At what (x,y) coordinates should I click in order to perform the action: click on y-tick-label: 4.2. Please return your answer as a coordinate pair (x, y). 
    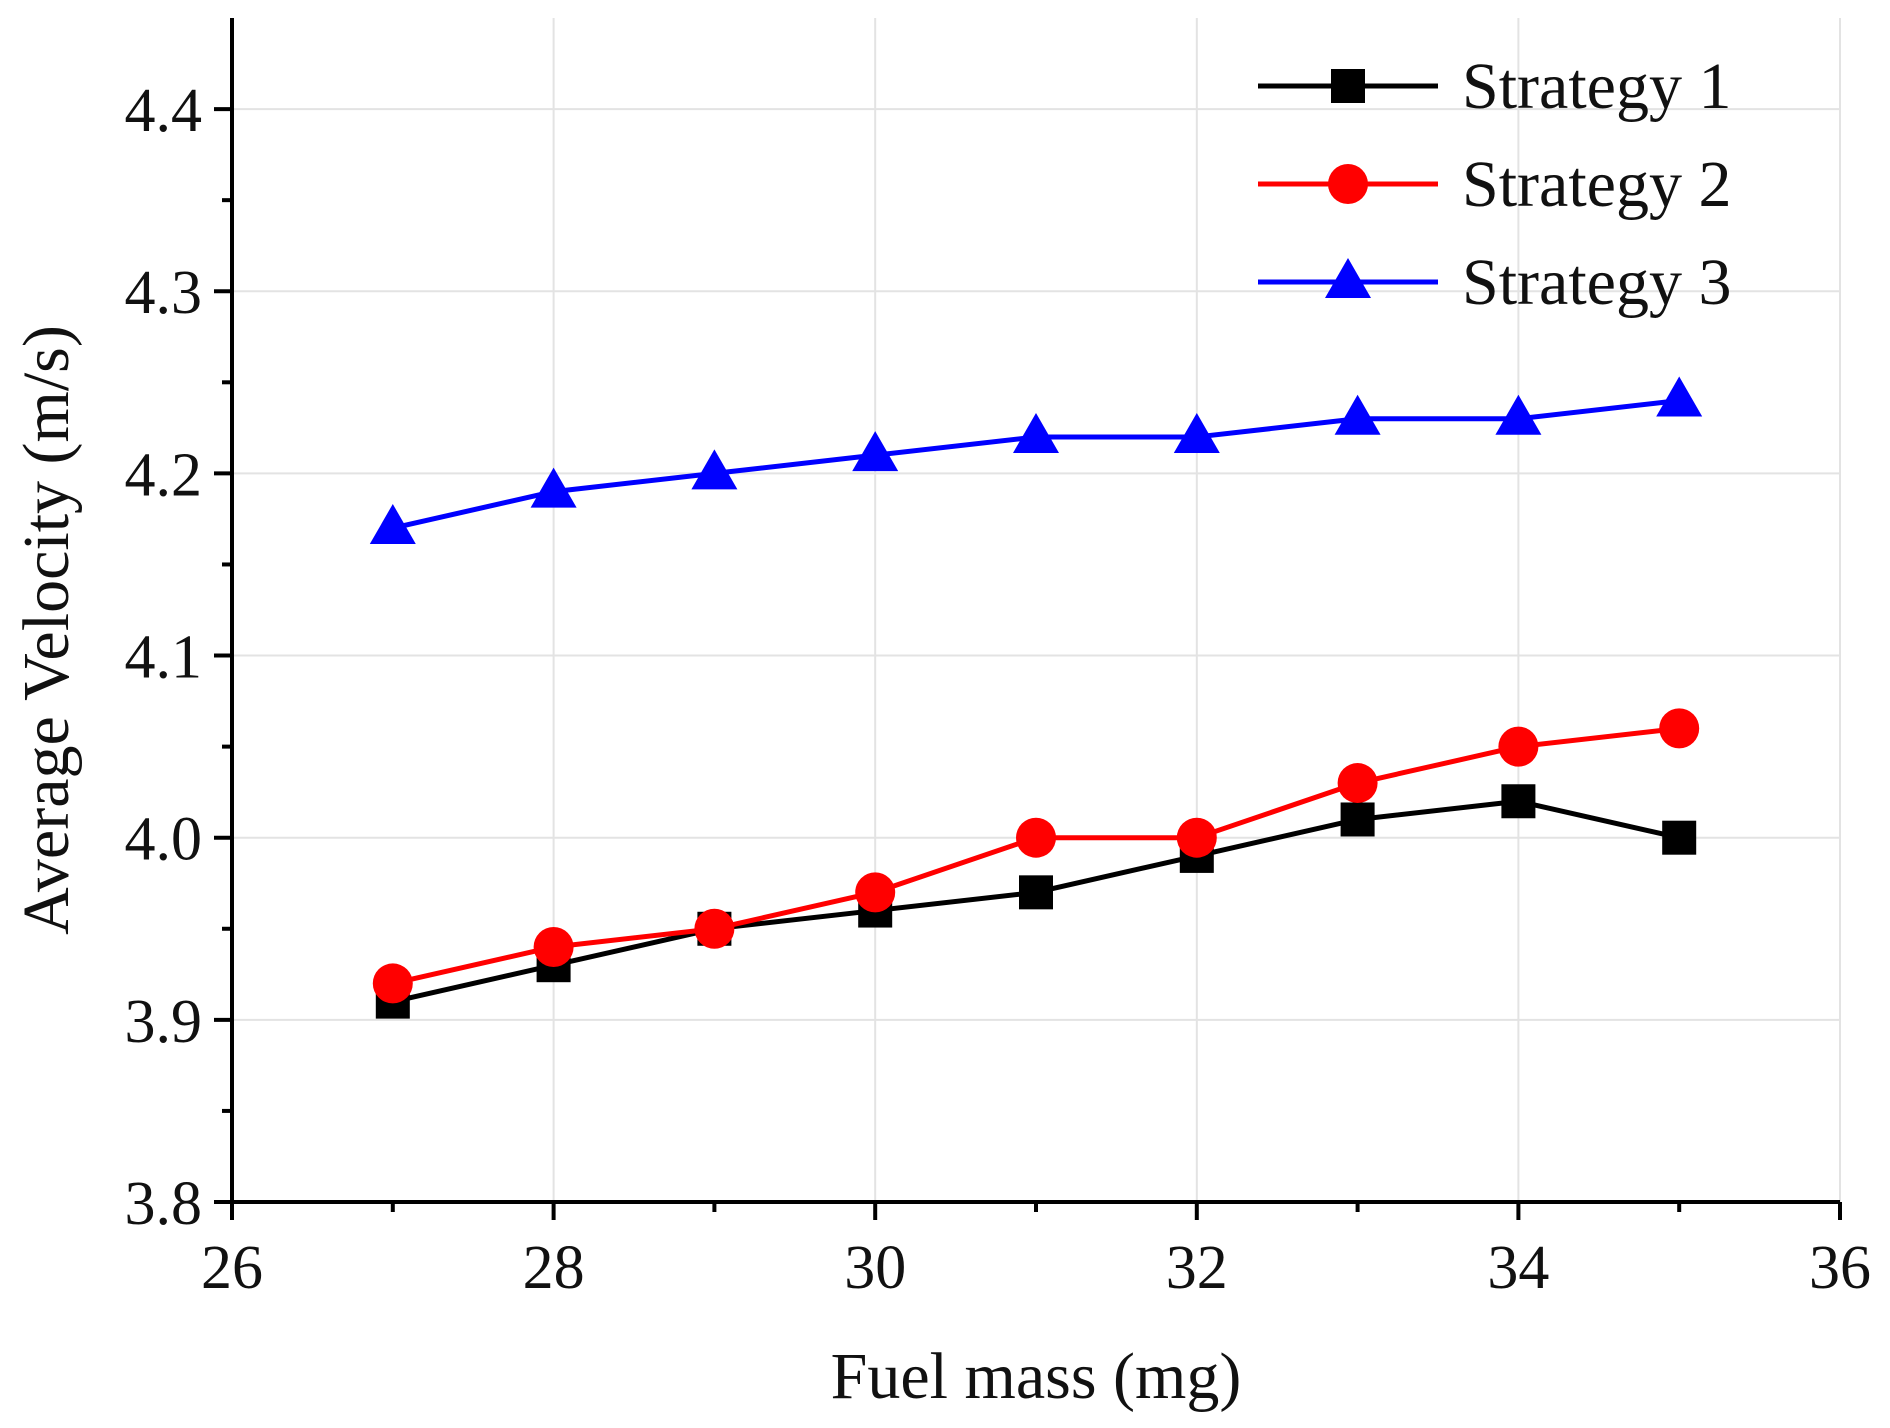
    Looking at the image, I should click on (164, 475).